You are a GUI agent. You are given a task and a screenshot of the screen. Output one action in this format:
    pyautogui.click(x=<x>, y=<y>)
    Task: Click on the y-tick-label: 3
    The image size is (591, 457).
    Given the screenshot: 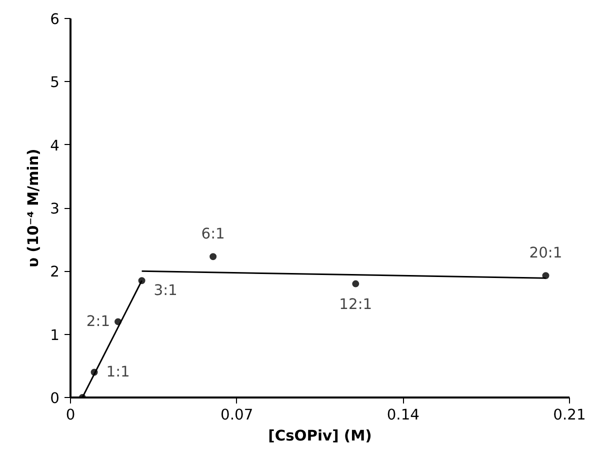 What is the action you would take?
    pyautogui.click(x=55, y=209)
    